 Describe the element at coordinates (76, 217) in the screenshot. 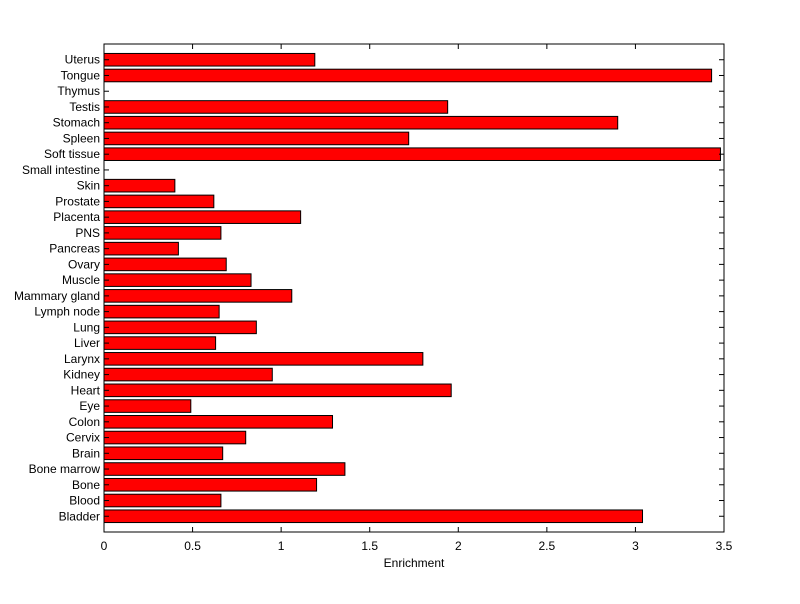

I see `y-tick-label-placenta: Placenta` at that location.